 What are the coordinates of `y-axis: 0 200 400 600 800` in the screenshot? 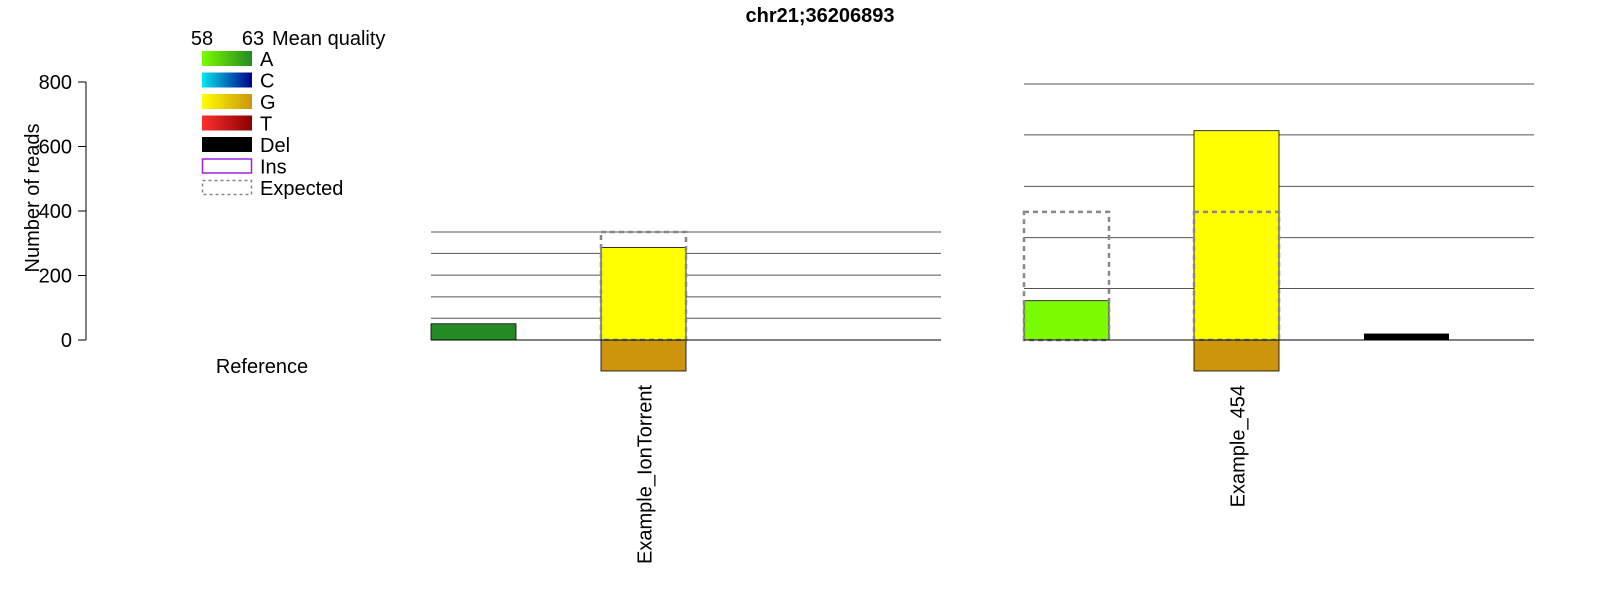 It's located at (63, 212).